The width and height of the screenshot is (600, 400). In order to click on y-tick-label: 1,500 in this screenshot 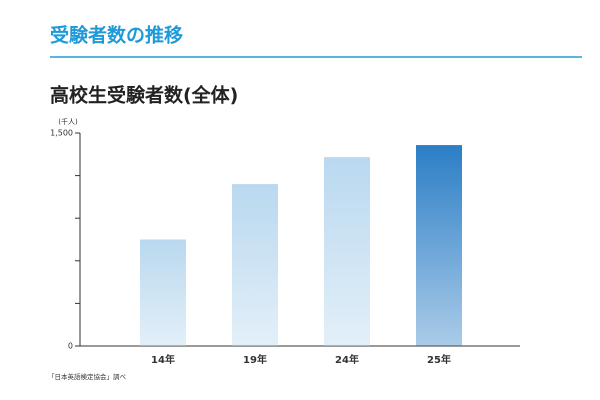, I will do `click(61, 133)`.